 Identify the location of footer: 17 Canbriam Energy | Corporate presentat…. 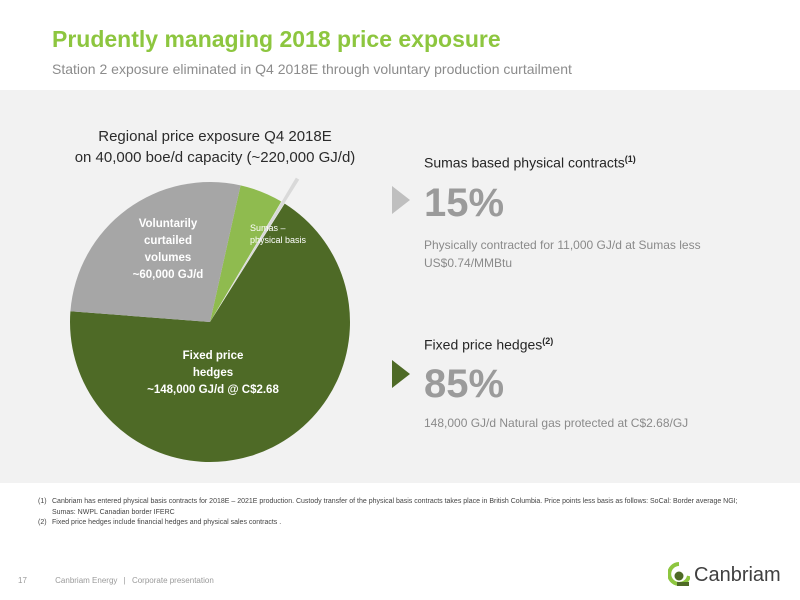
(129, 580).